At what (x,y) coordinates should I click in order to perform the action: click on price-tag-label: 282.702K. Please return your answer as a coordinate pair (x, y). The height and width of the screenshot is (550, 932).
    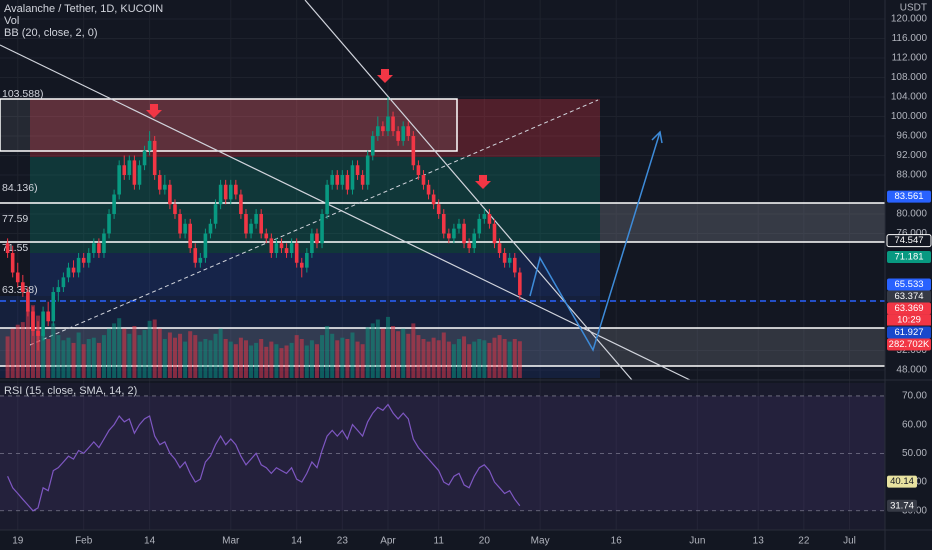
    Looking at the image, I should click on (909, 344).